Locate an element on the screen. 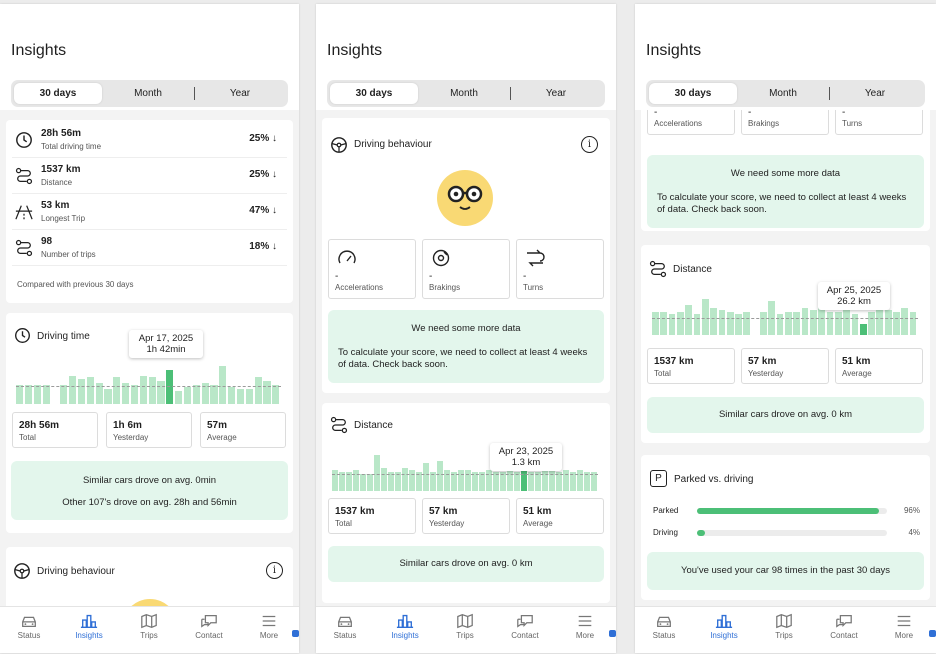 This screenshot has width=936, height=654. nav-more: More is located at coordinates (904, 626).